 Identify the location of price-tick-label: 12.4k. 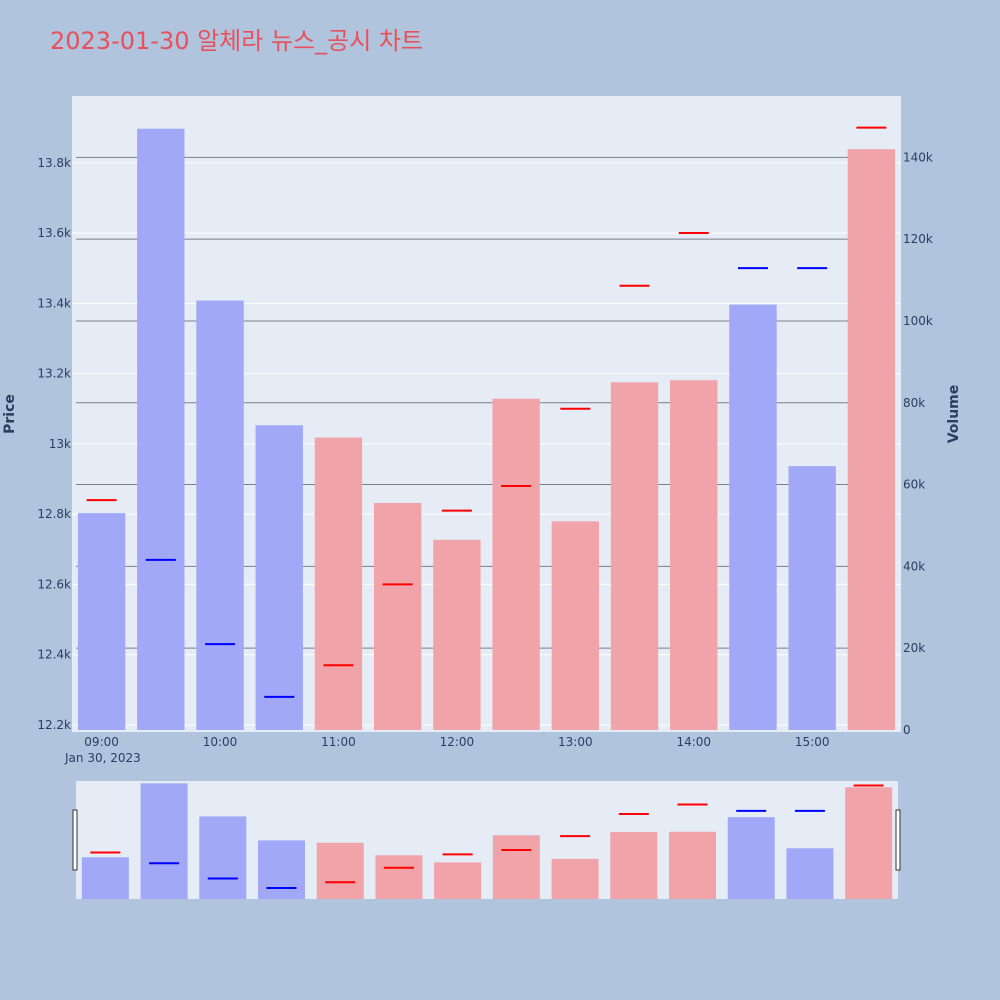
(54, 655).